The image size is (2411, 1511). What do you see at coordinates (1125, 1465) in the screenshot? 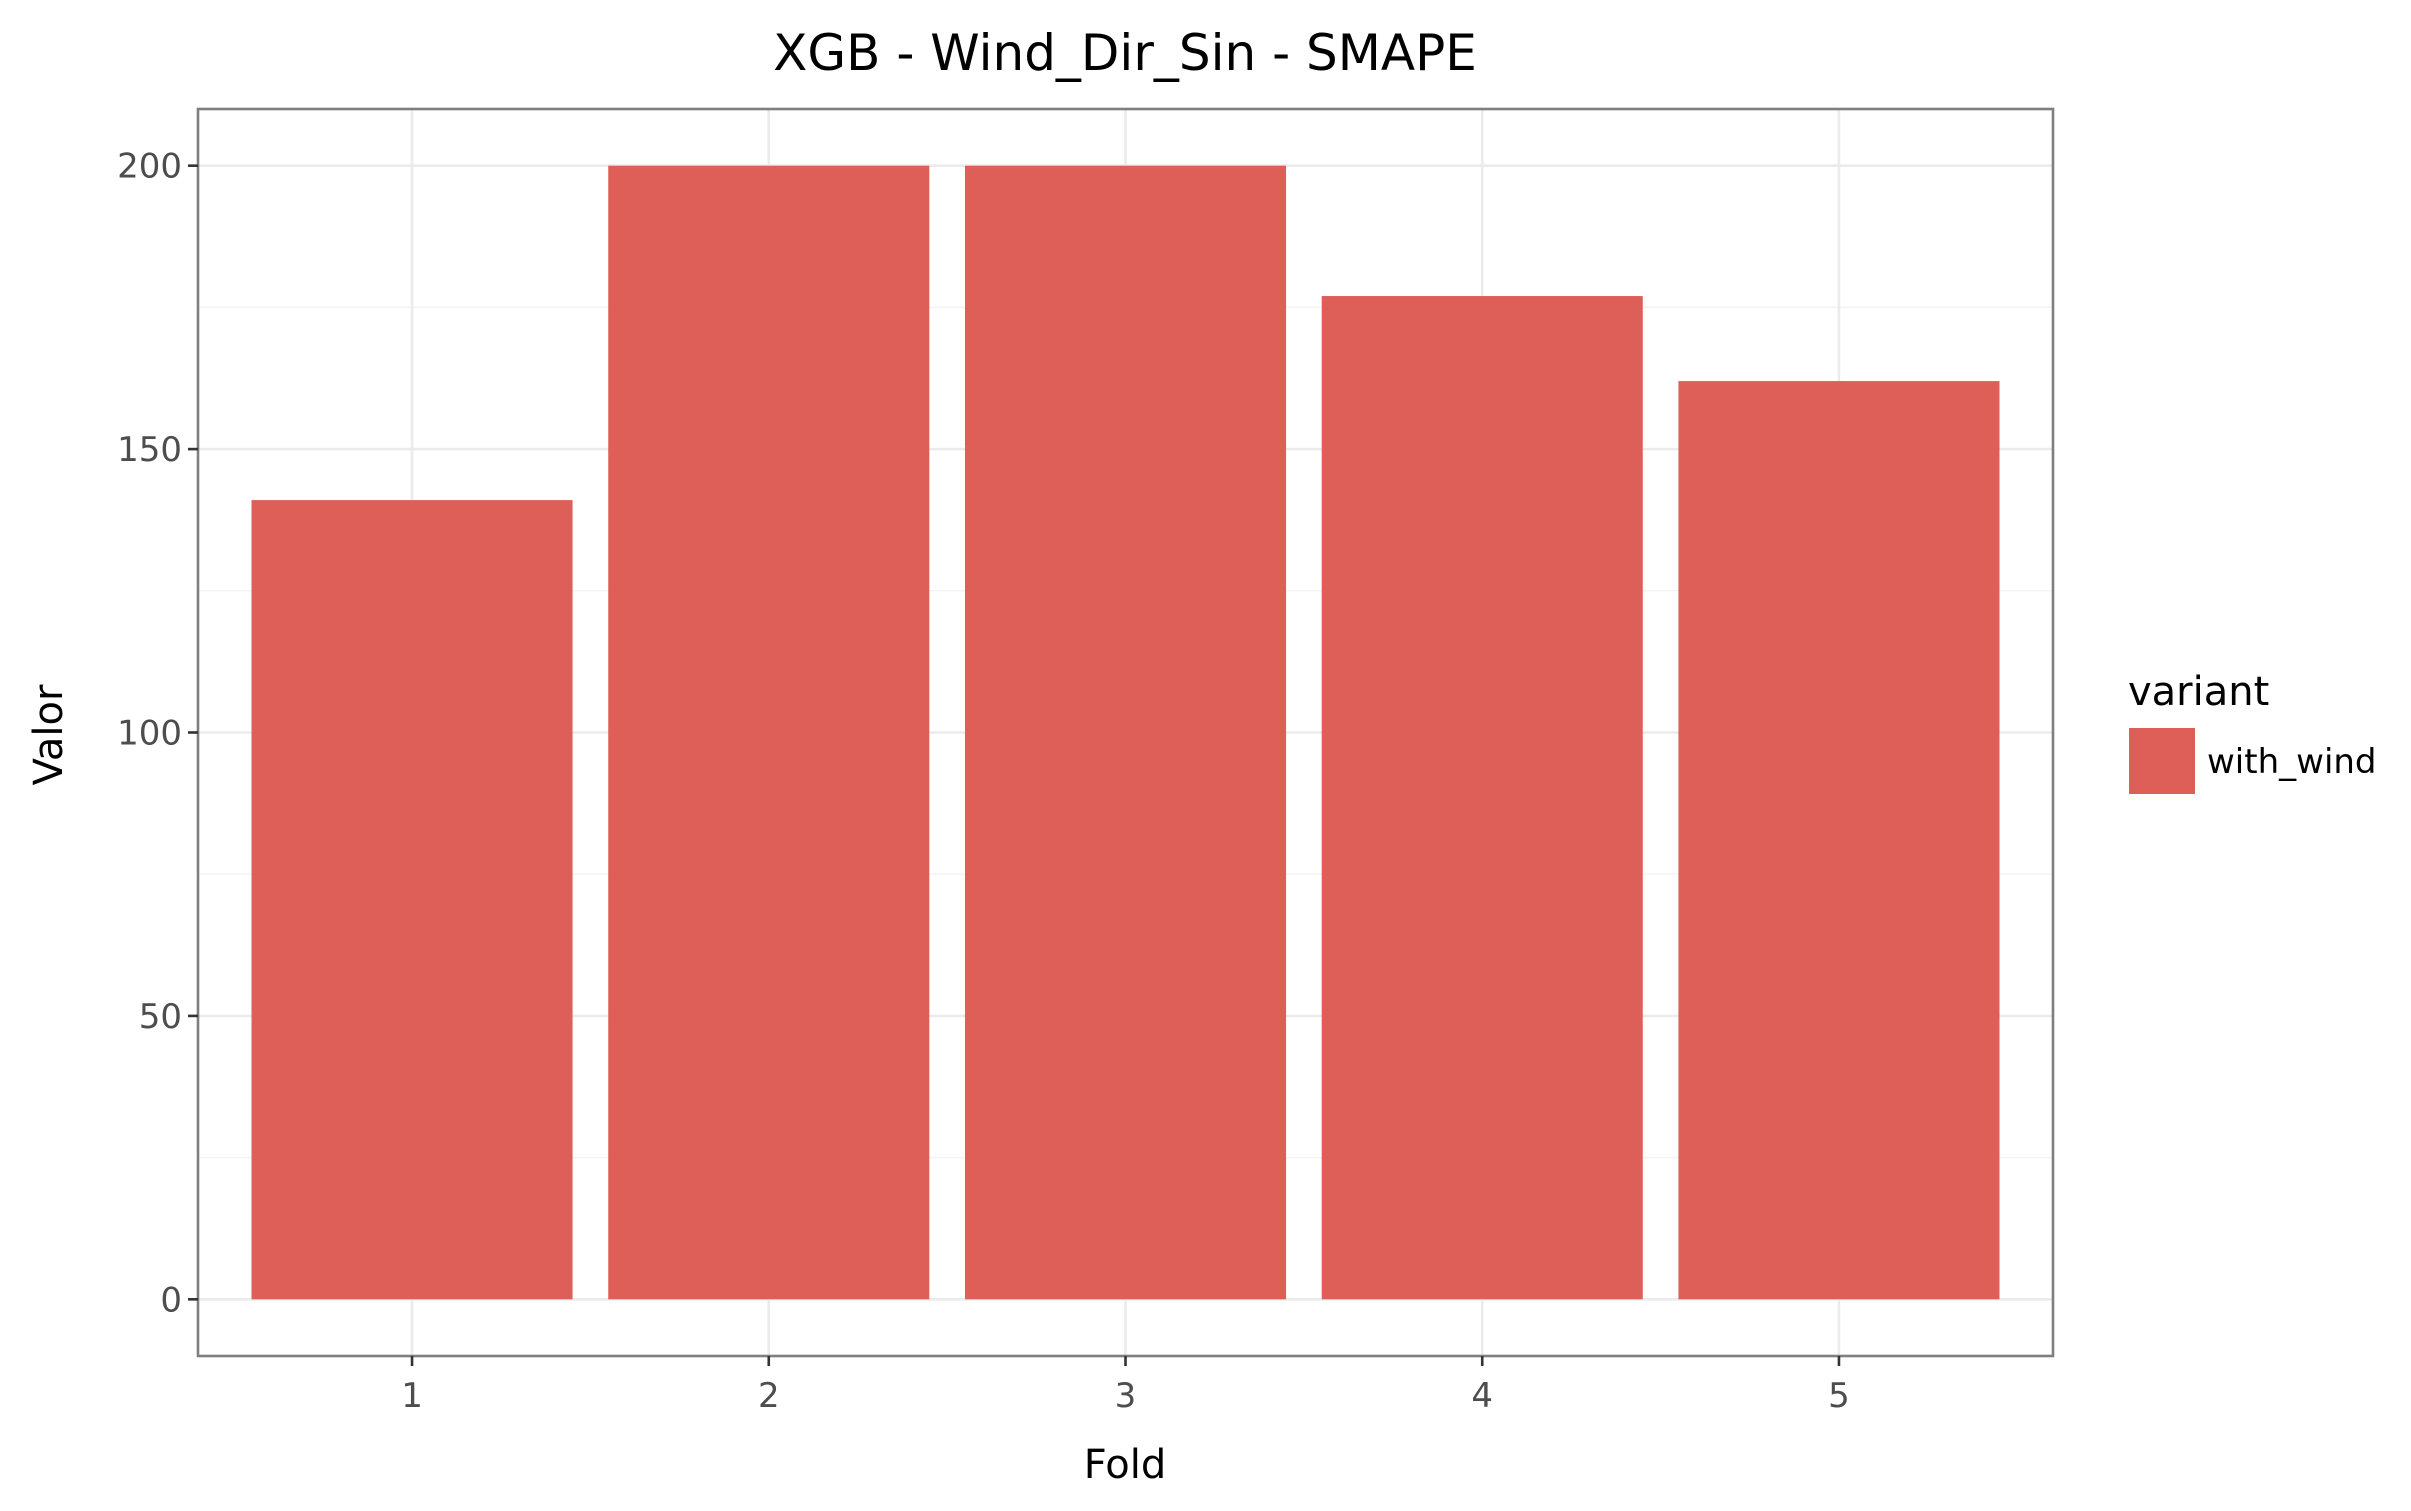
I see `x-axis-title: Fold` at bounding box center [1125, 1465].